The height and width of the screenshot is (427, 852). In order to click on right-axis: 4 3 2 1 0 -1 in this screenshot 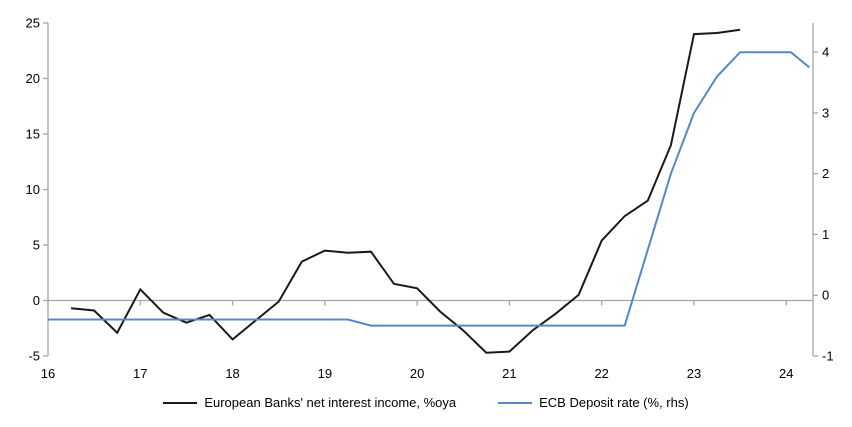, I will do `click(823, 193)`.